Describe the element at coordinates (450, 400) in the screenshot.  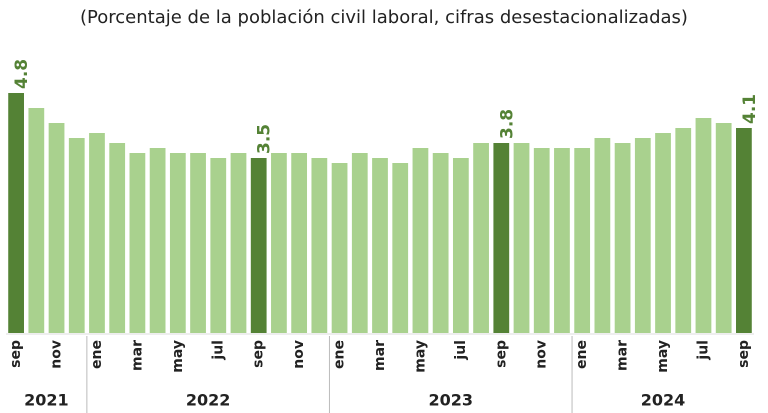
I see `year-label: 2023` at that location.